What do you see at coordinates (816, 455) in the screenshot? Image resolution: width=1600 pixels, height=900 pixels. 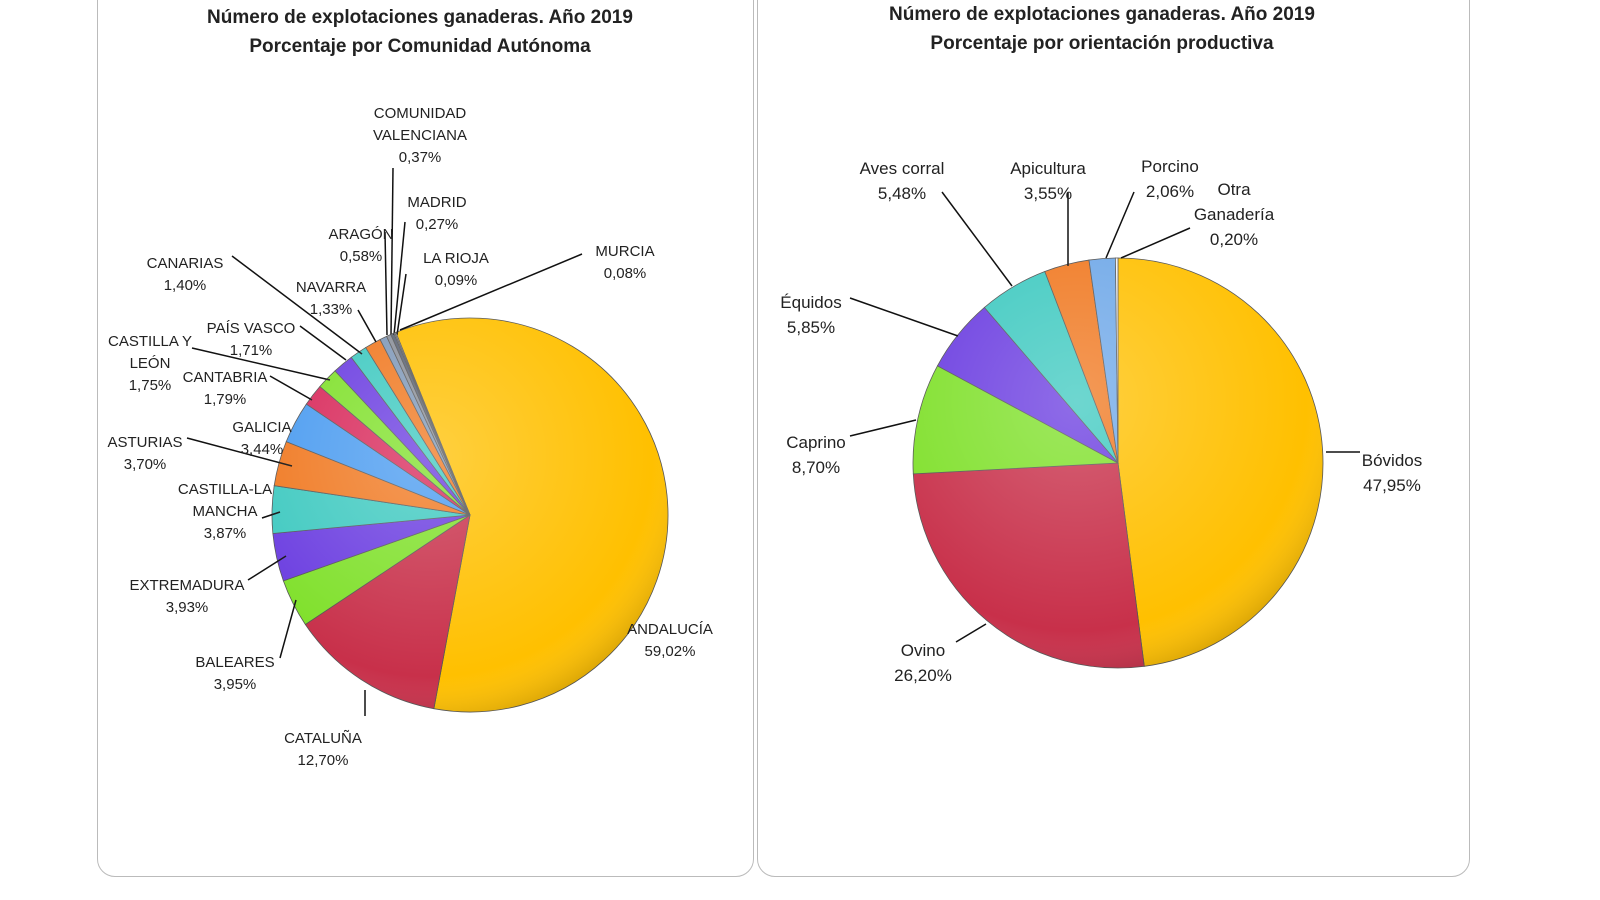 I see `data-label: Caprino 8,70%` at bounding box center [816, 455].